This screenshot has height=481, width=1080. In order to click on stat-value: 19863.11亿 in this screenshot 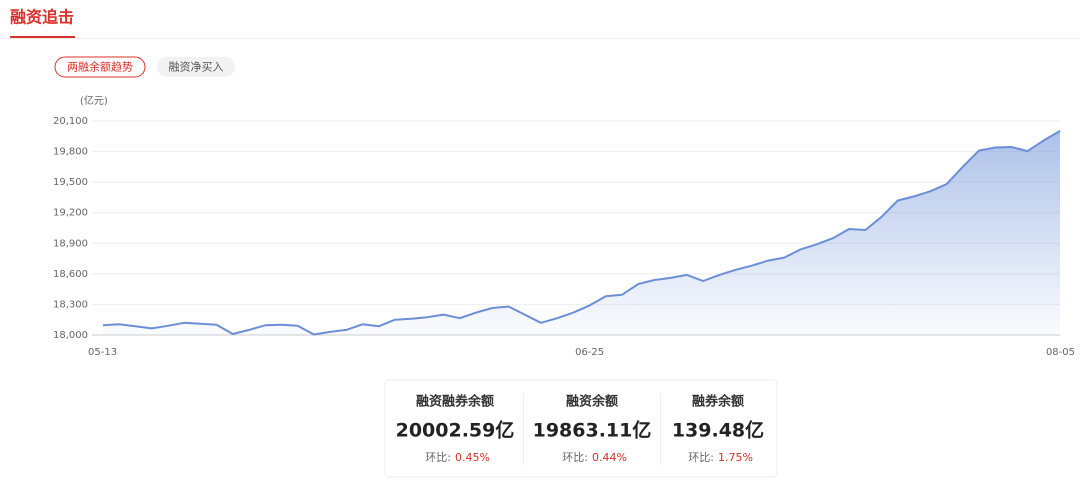, I will do `click(592, 430)`.